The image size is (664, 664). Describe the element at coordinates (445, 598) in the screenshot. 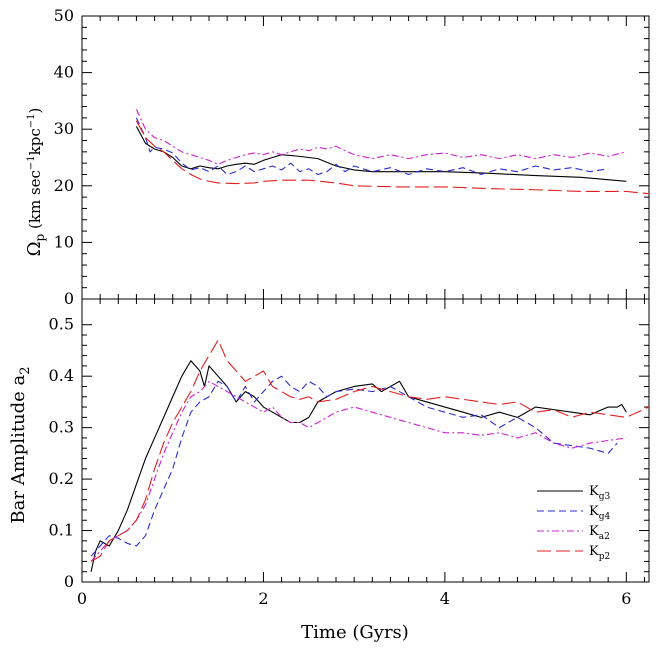

I see `x-tick-label: 4` at that location.